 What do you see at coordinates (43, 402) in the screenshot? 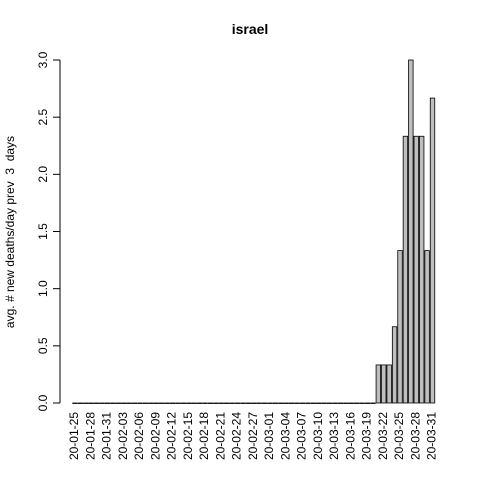
I see `y-tick-label: 0.0` at bounding box center [43, 402].